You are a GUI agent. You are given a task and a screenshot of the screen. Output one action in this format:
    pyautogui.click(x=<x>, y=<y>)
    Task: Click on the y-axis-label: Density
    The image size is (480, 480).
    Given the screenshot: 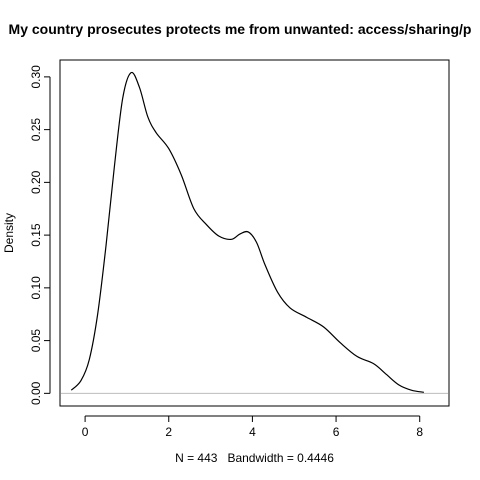 What is the action you would take?
    pyautogui.click(x=9, y=233)
    